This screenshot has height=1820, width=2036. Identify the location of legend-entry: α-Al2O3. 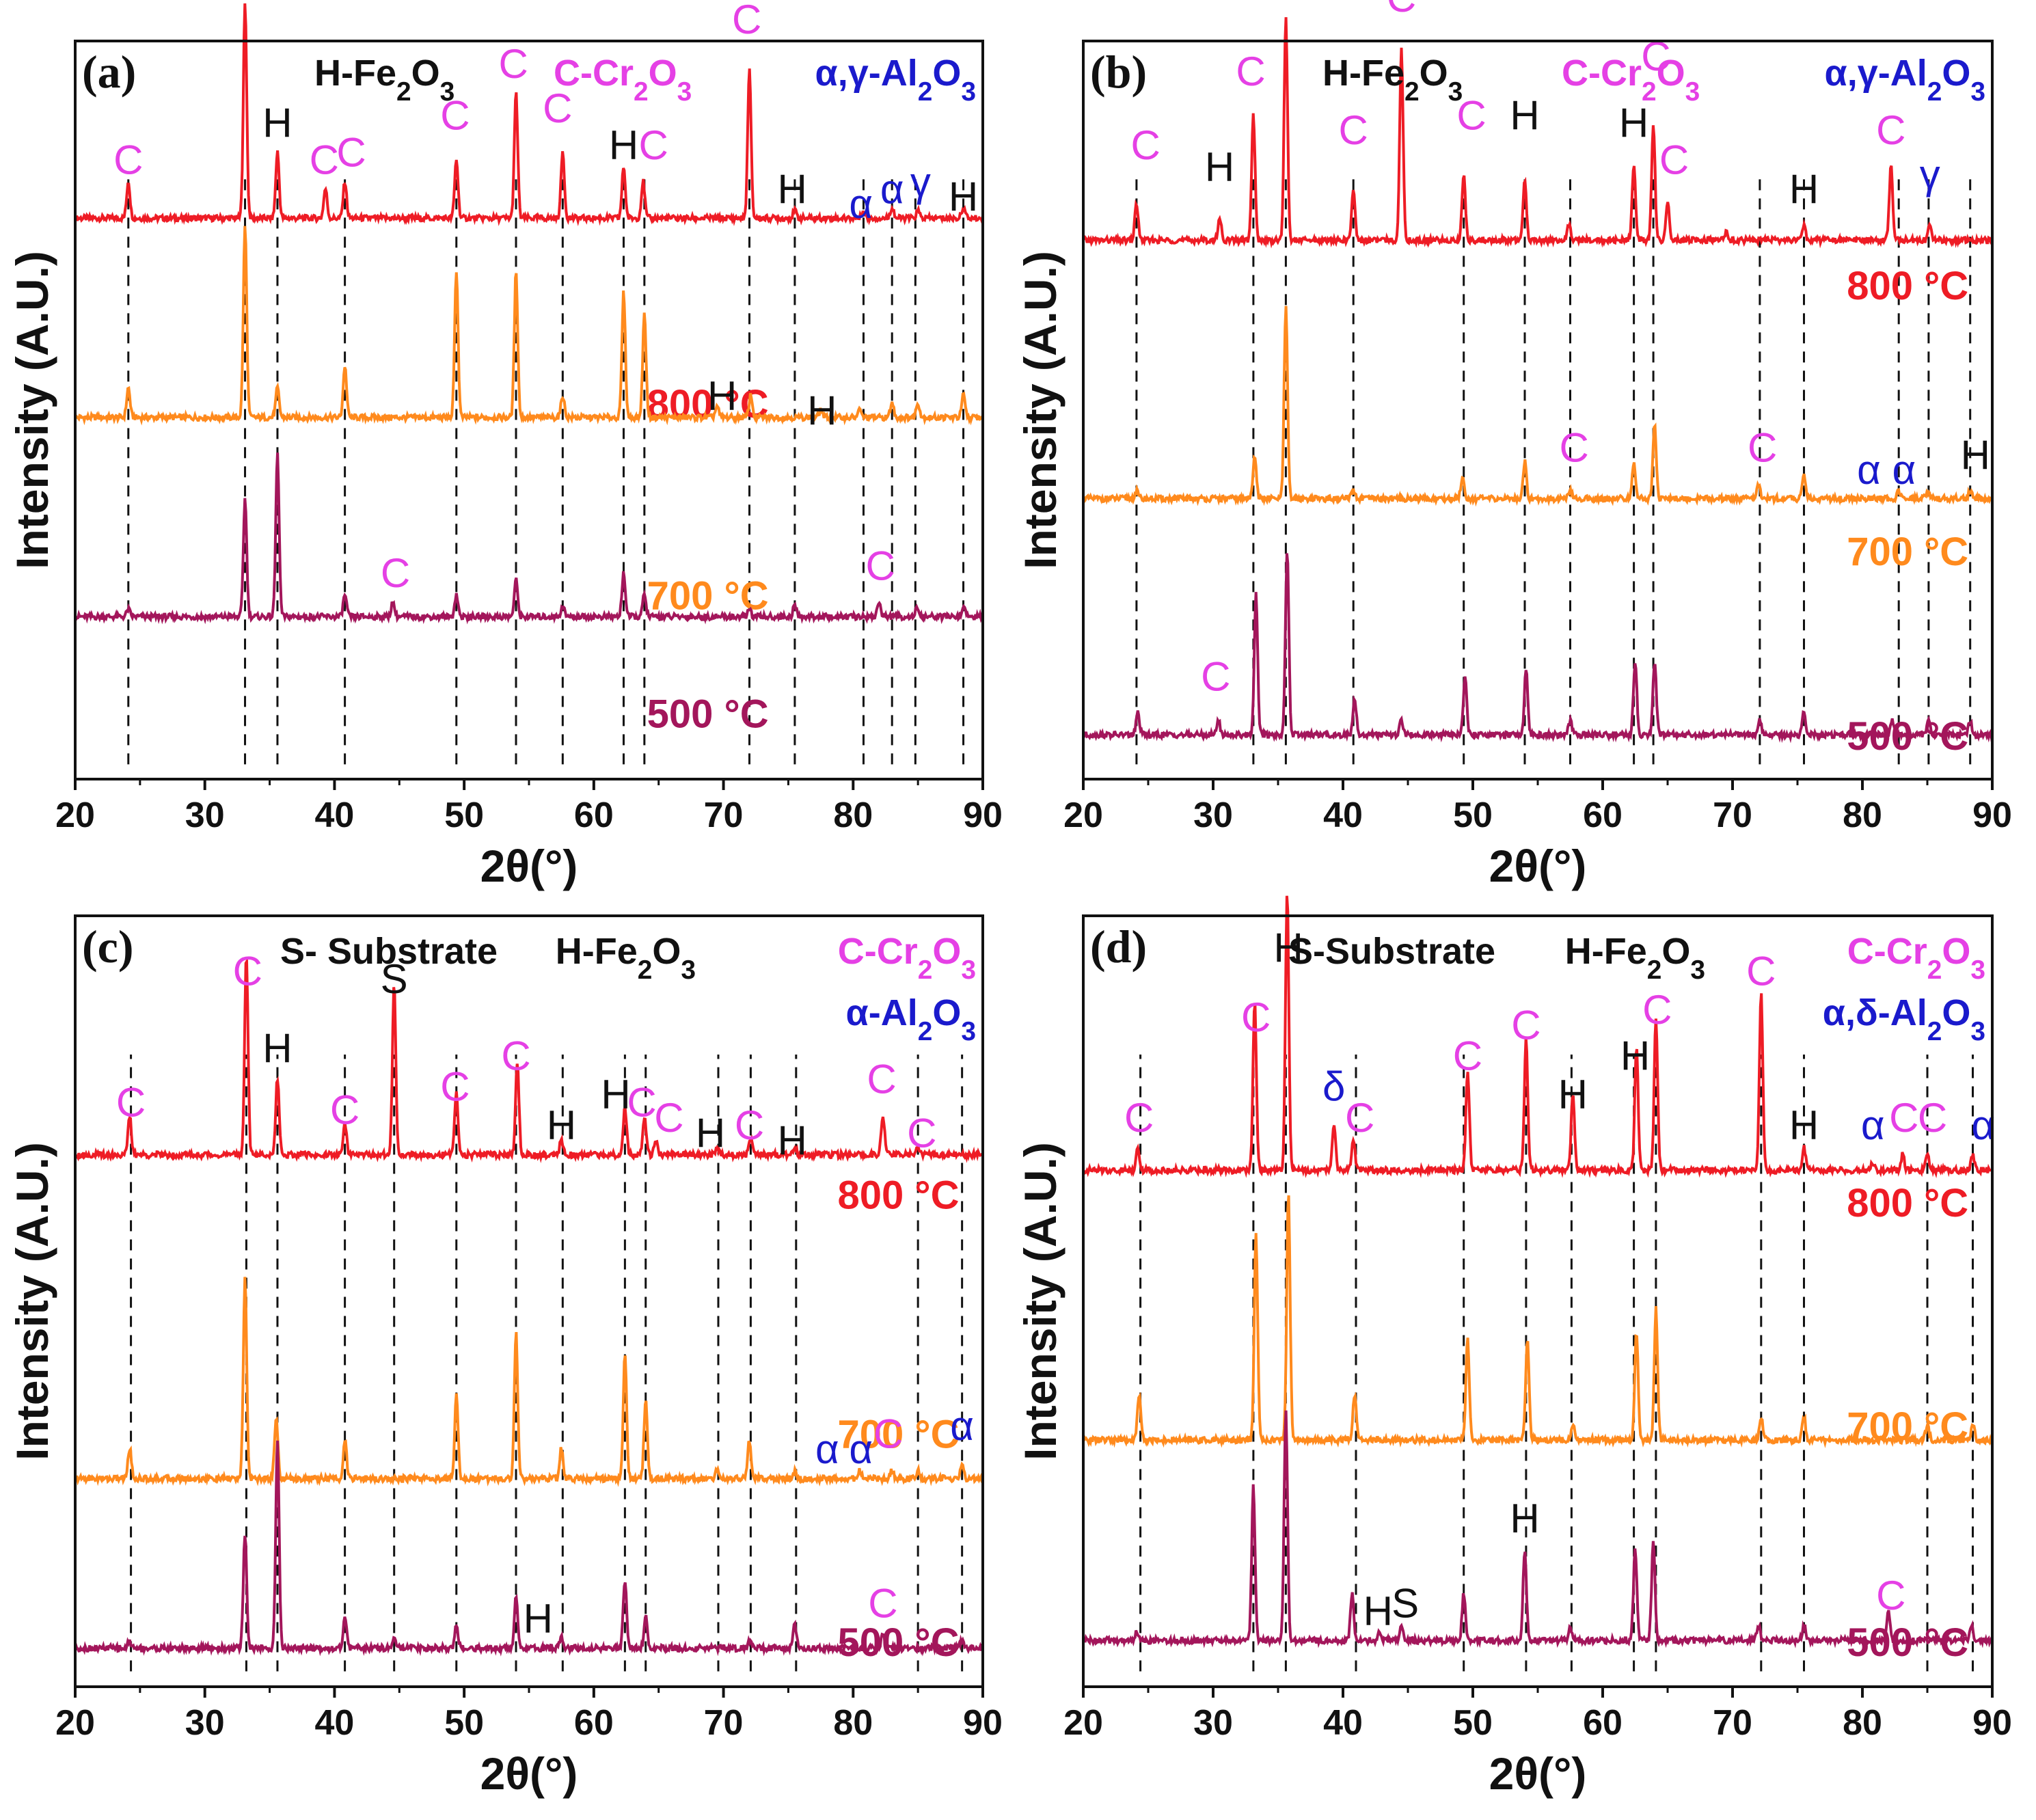
(911, 1019).